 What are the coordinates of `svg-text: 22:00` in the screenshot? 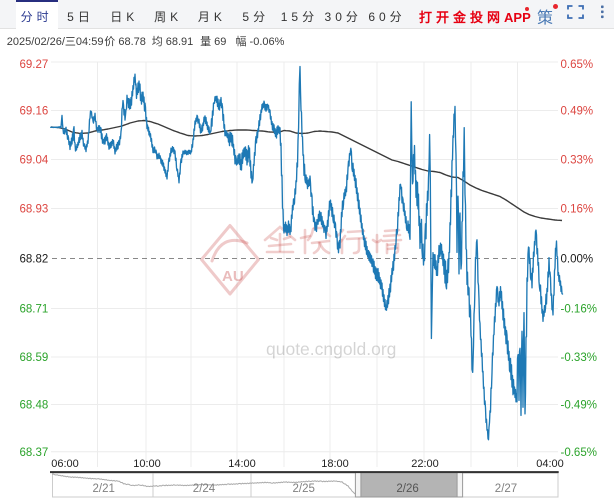 It's located at (425, 464).